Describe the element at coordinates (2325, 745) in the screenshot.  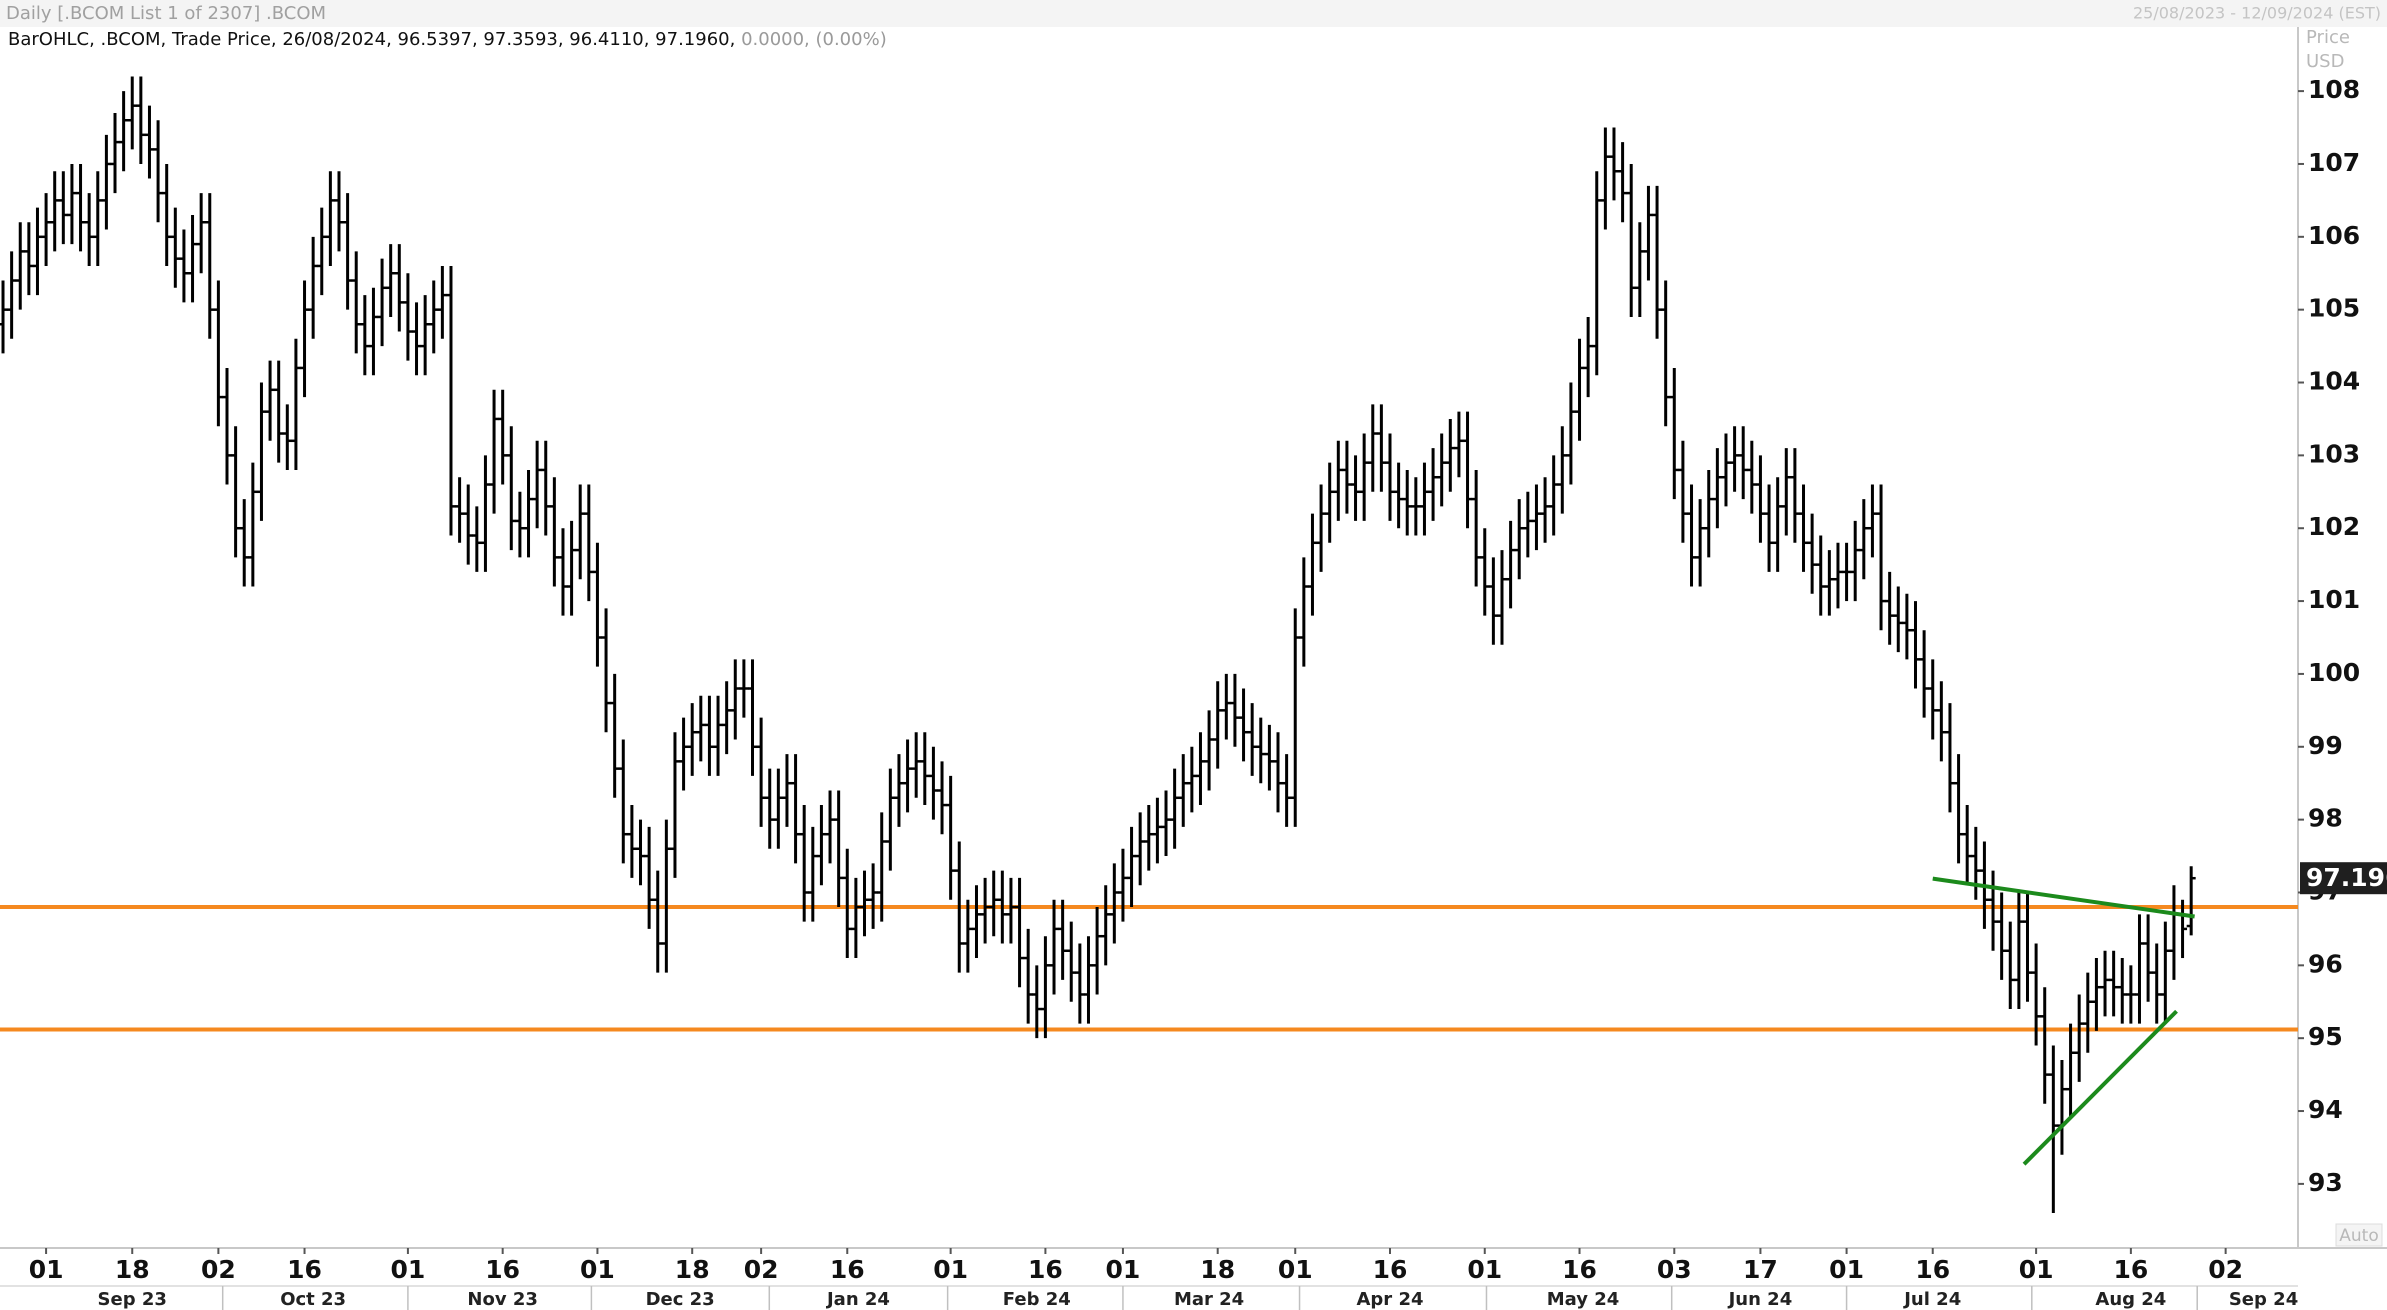
I see `y-tick-label: 99` at that location.